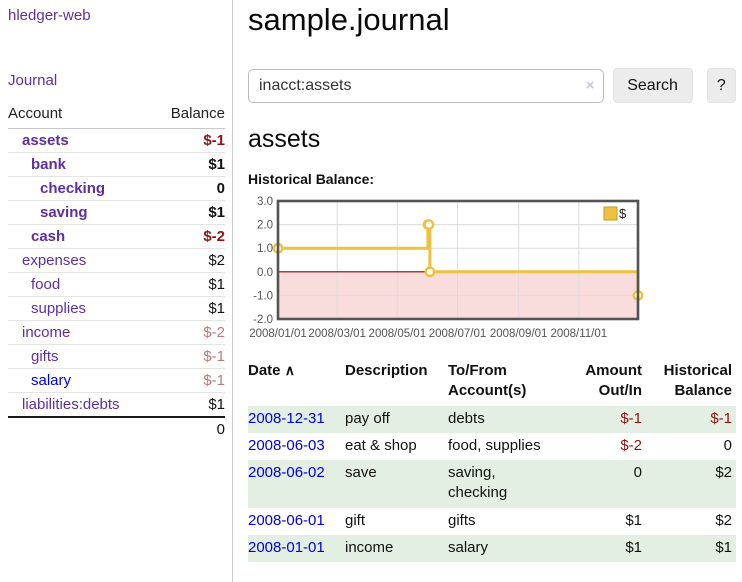 This screenshot has width=742, height=582. What do you see at coordinates (631, 445) in the screenshot?
I see `transaction-amount: $-2` at bounding box center [631, 445].